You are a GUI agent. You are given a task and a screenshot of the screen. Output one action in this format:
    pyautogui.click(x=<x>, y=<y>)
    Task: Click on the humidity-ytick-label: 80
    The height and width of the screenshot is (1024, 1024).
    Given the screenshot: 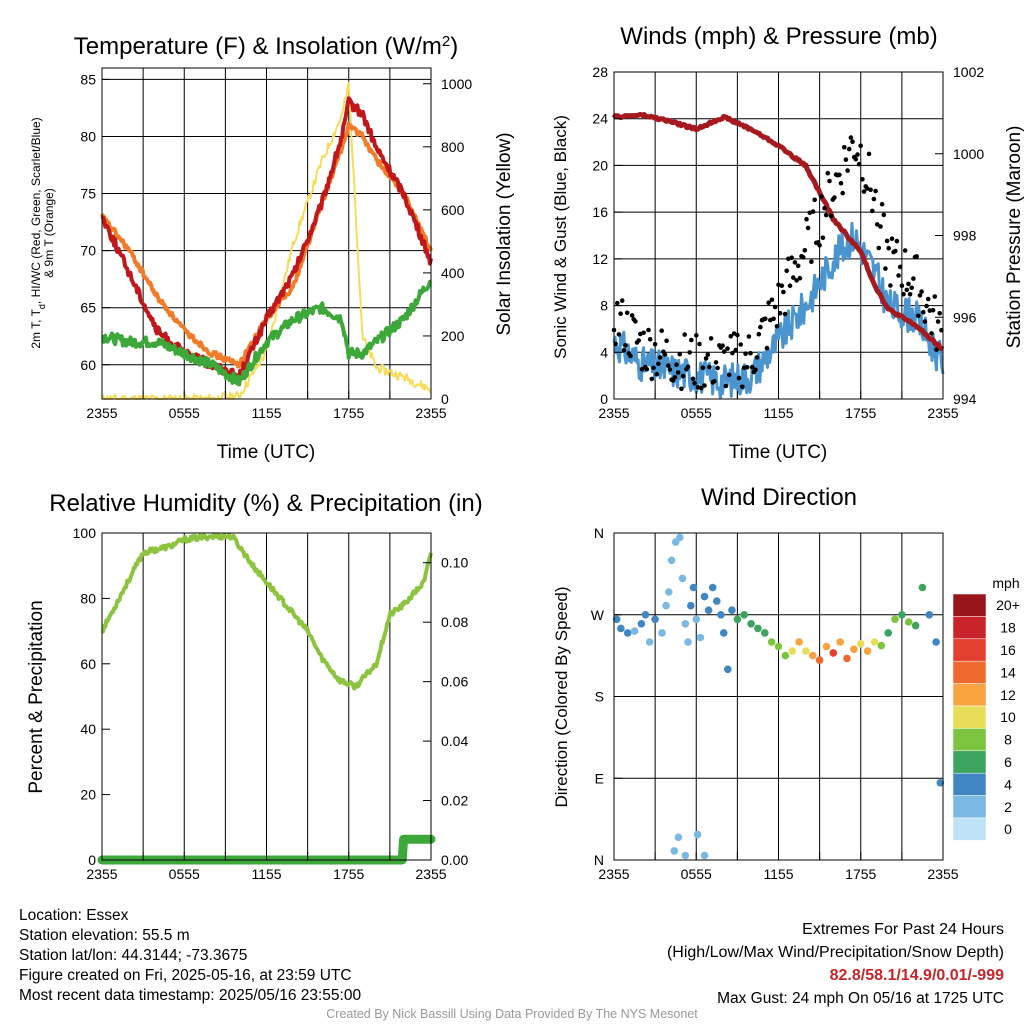 What is the action you would take?
    pyautogui.click(x=88, y=598)
    